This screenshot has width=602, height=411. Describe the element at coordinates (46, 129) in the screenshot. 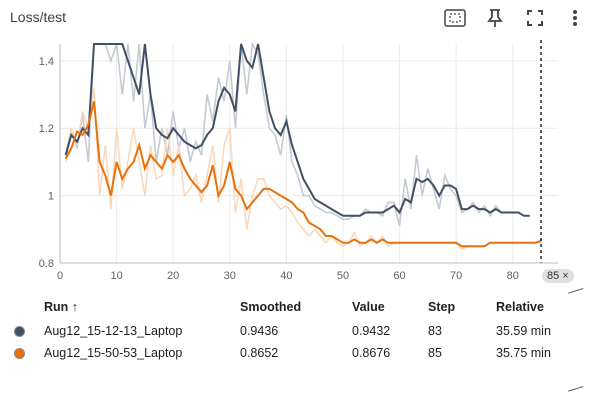

I see `y-tick-label: 1.2` at that location.